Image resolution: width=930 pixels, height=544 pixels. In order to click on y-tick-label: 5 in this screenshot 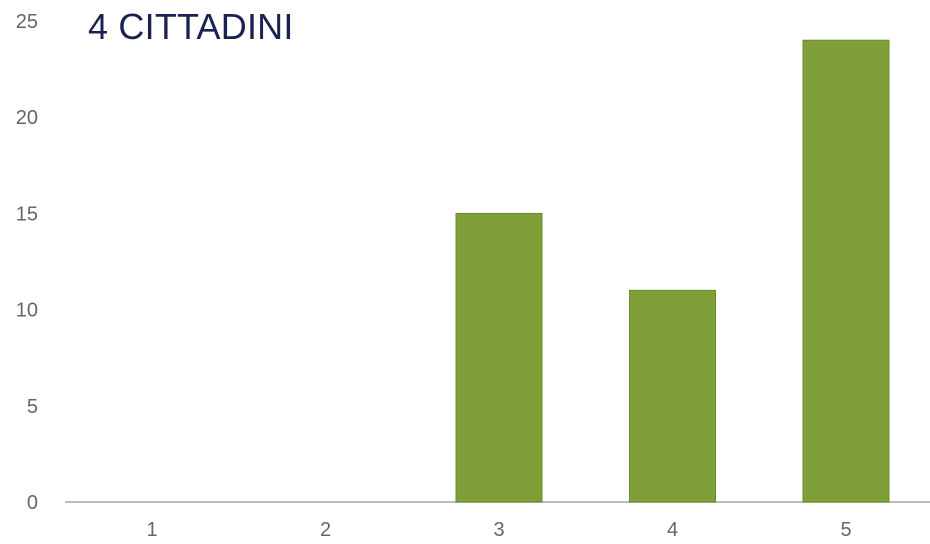, I will do `click(32, 407)`.